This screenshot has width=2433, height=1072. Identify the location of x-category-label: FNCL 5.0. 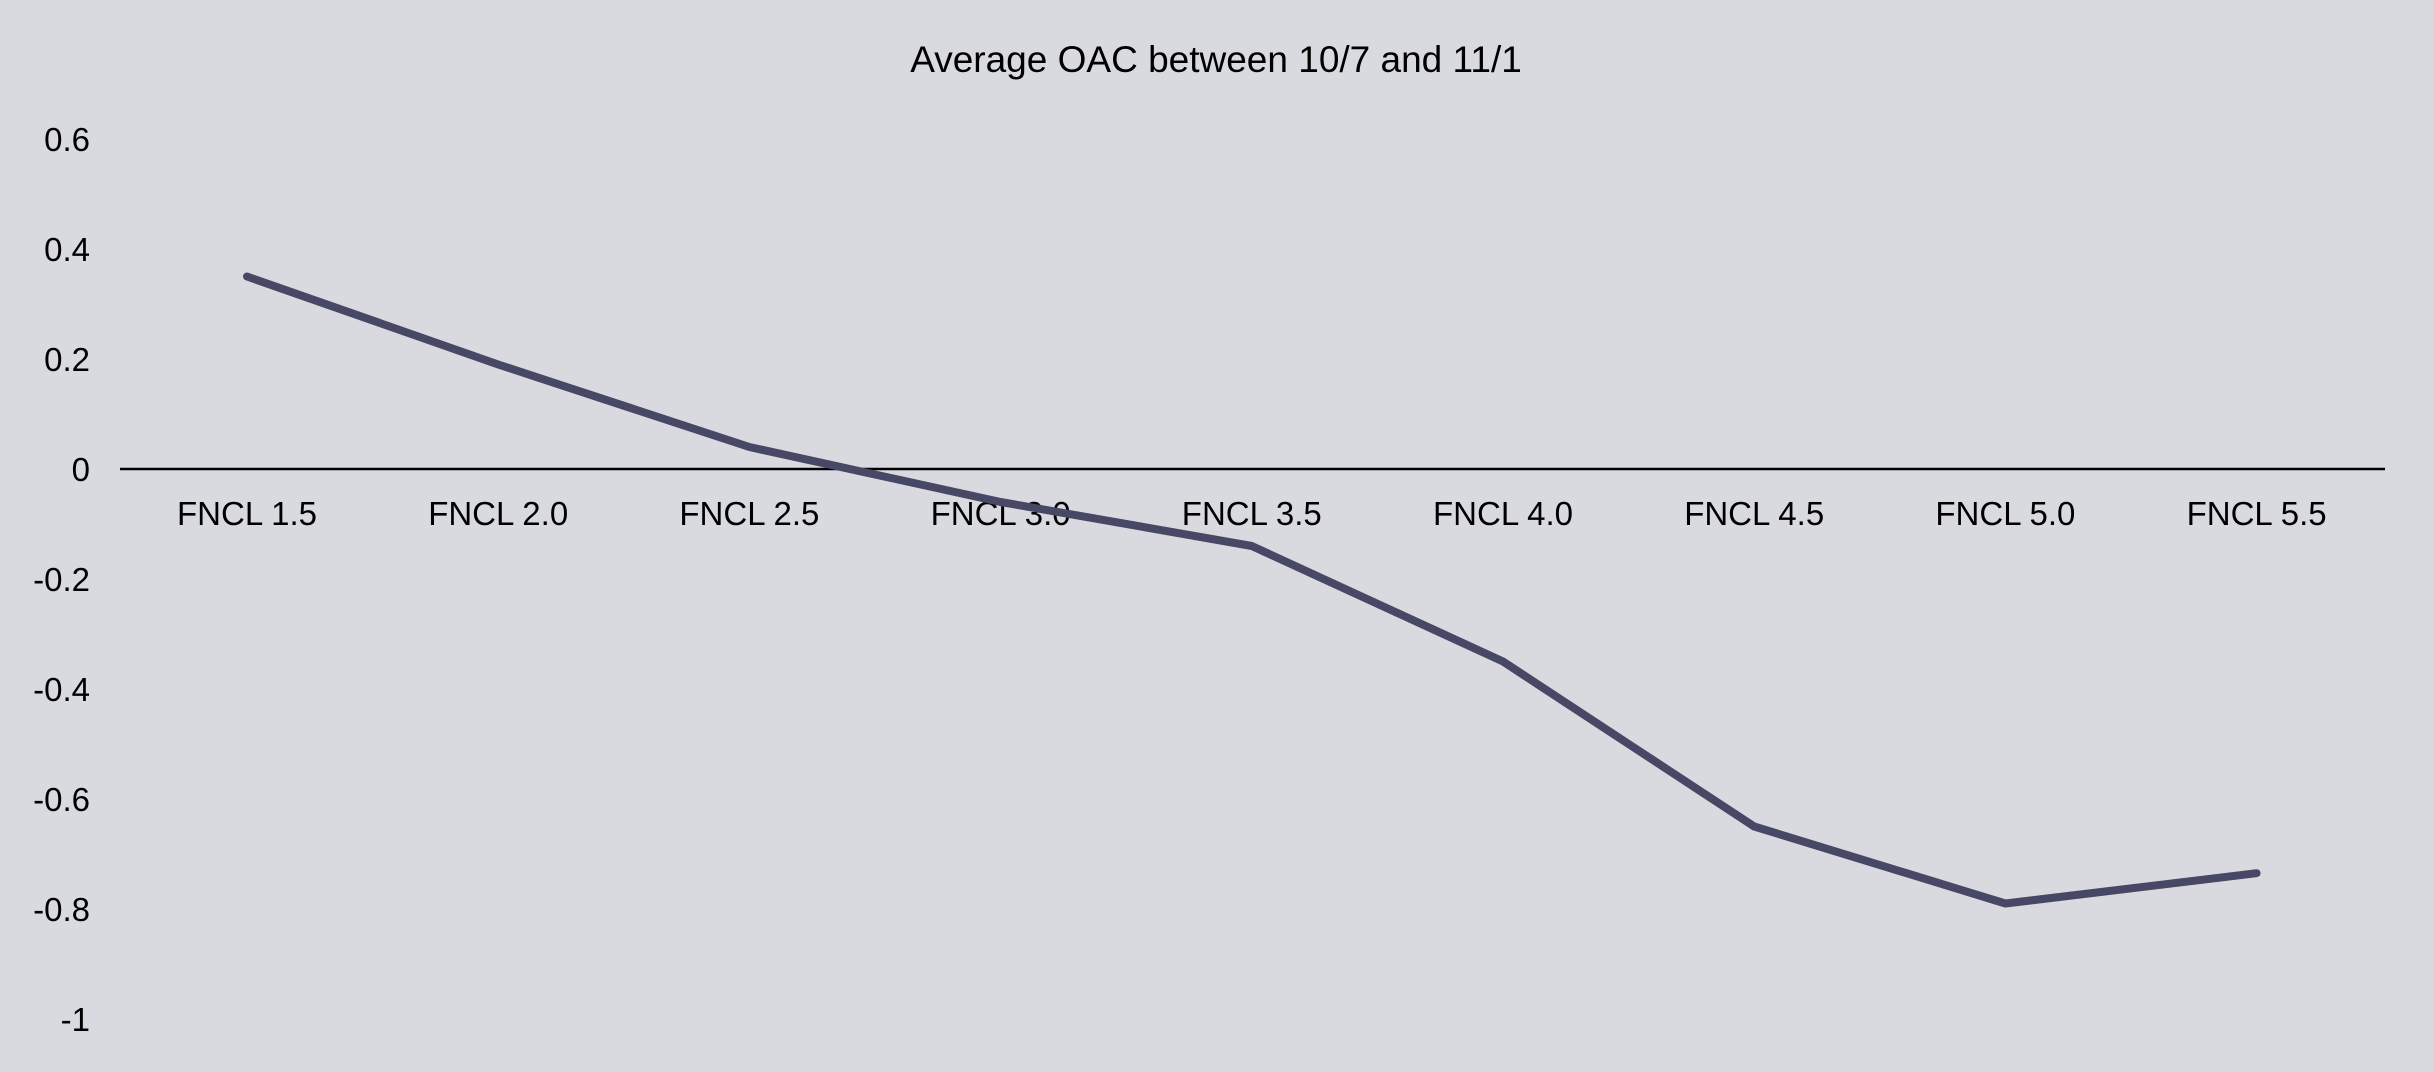
(2005, 513).